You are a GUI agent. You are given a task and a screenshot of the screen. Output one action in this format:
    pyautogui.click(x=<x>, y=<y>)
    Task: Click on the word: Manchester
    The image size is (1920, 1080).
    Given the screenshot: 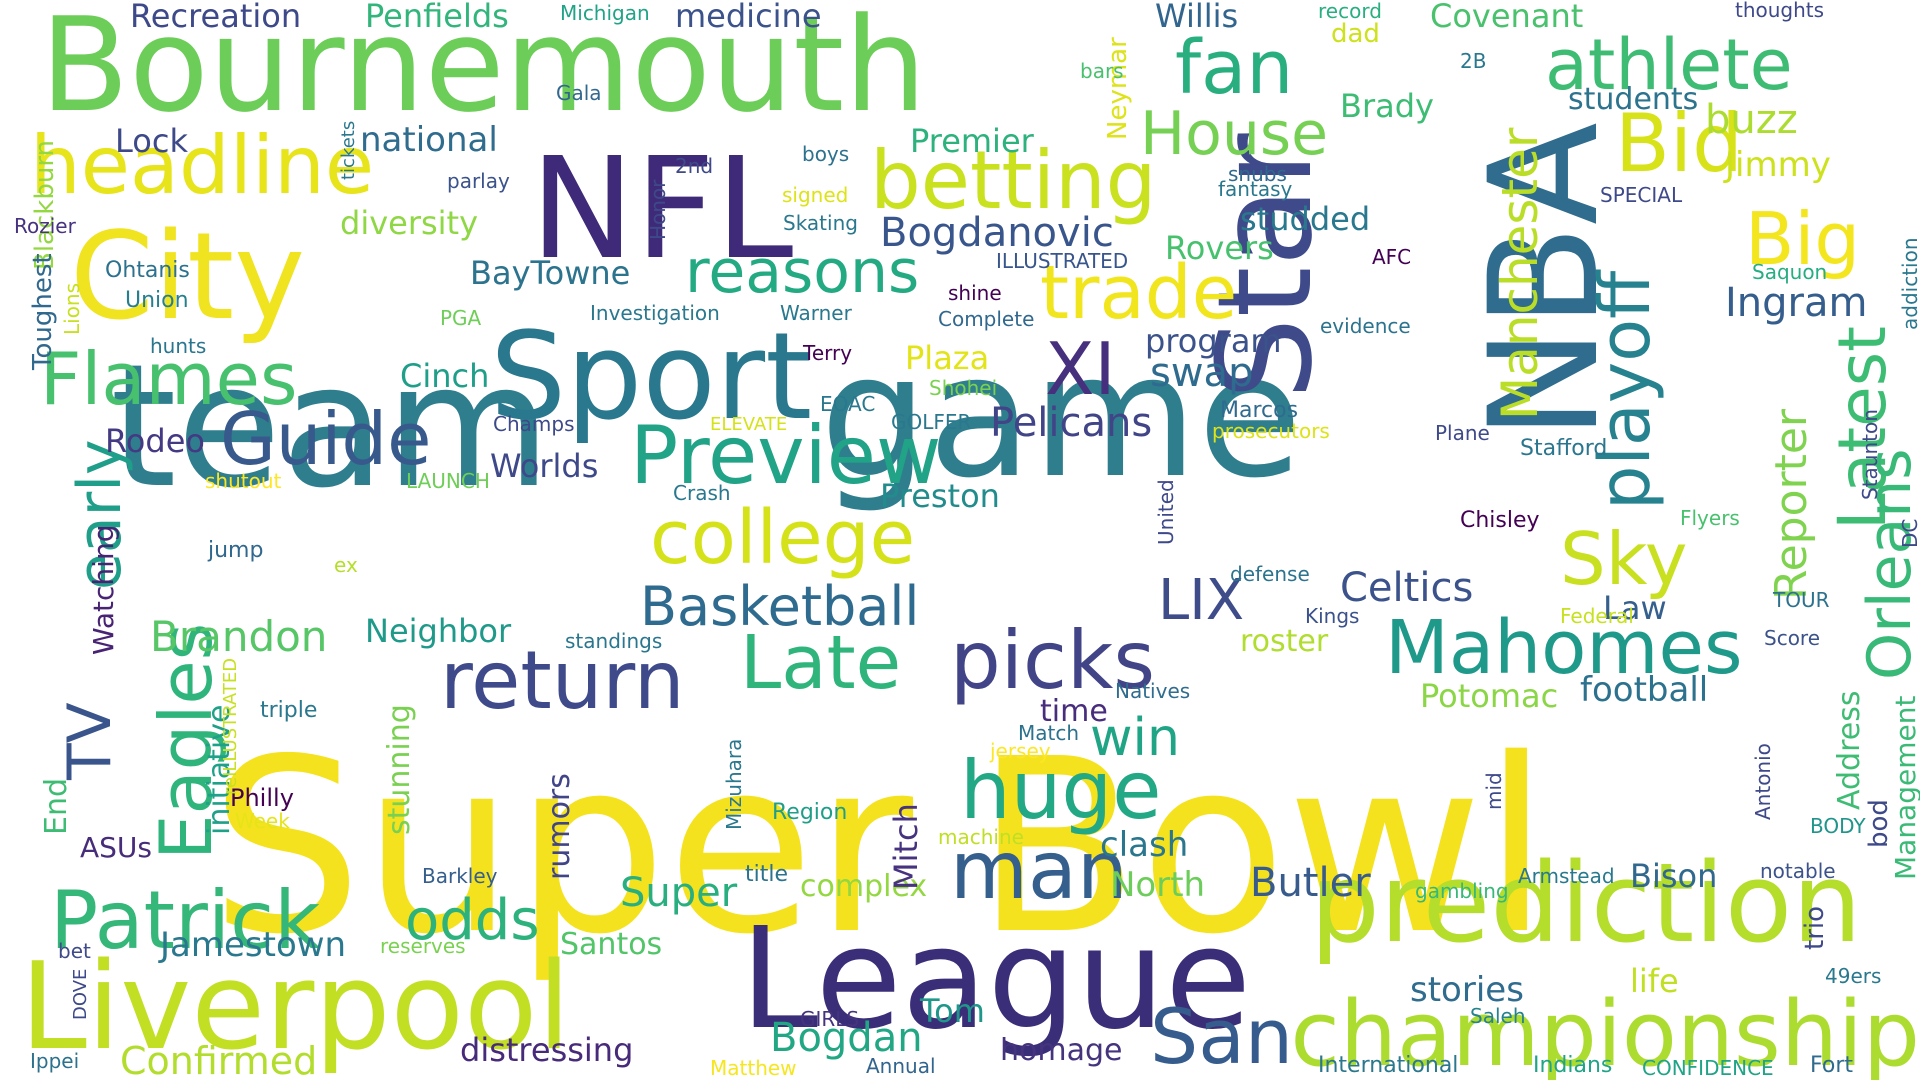 What is the action you would take?
    pyautogui.click(x=1520, y=273)
    